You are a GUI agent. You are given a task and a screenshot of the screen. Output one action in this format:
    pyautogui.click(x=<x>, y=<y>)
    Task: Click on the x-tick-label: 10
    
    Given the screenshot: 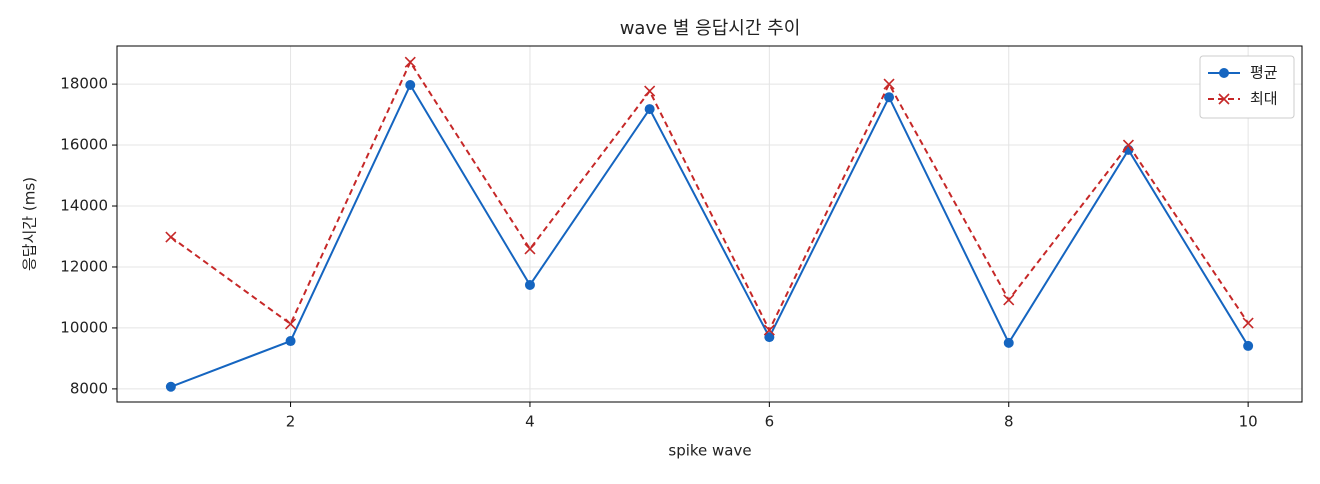 What is the action you would take?
    pyautogui.click(x=1248, y=422)
    